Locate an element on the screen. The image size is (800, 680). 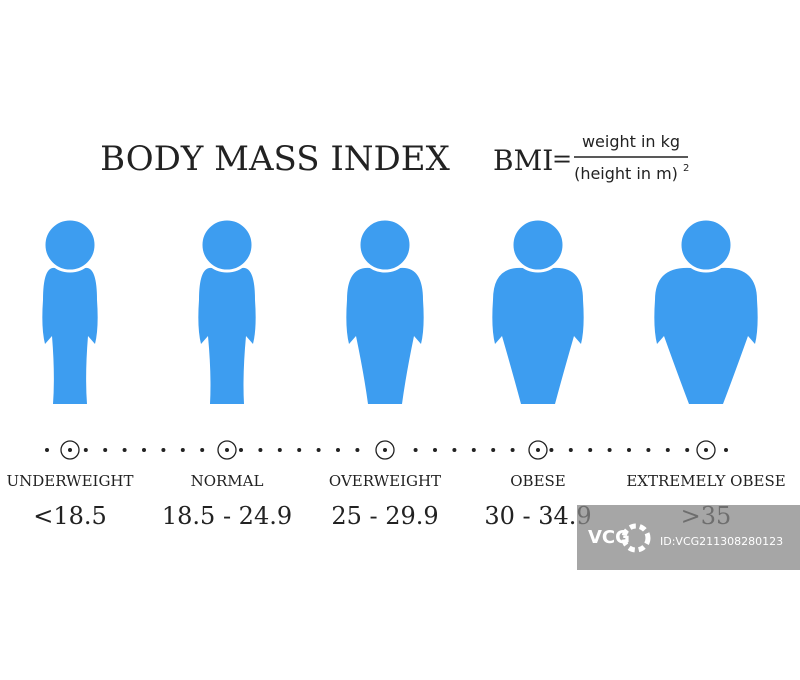
category-range: 25 - 29.9 is located at coordinates (384, 516).